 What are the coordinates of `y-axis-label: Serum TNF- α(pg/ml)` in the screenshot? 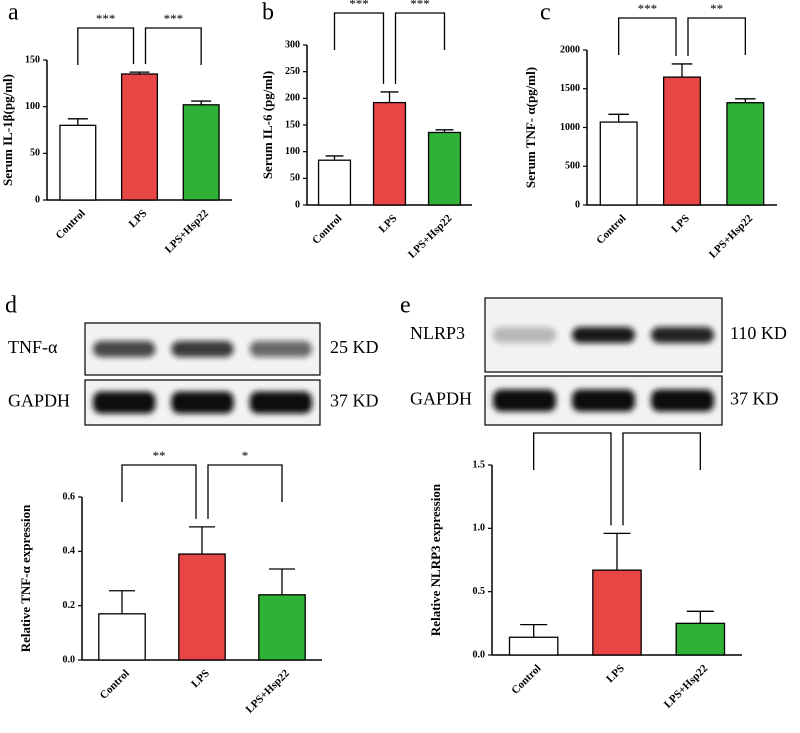 It's located at (530, 127).